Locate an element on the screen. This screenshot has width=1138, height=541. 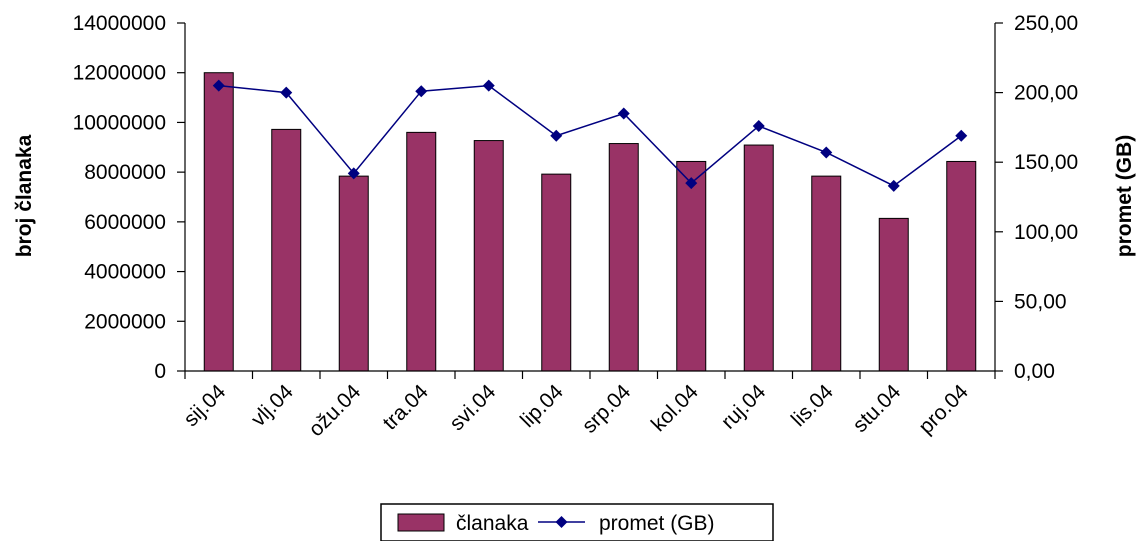
left-tick-label: 14000000 is located at coordinates (119, 23).